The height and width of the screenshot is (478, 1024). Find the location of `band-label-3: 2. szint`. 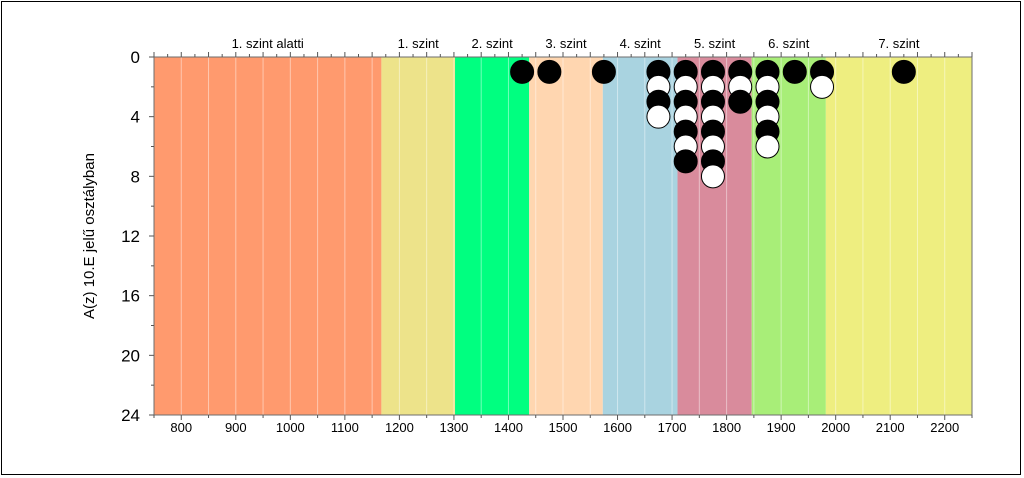

band-label-3: 2. szint is located at coordinates (493, 43).